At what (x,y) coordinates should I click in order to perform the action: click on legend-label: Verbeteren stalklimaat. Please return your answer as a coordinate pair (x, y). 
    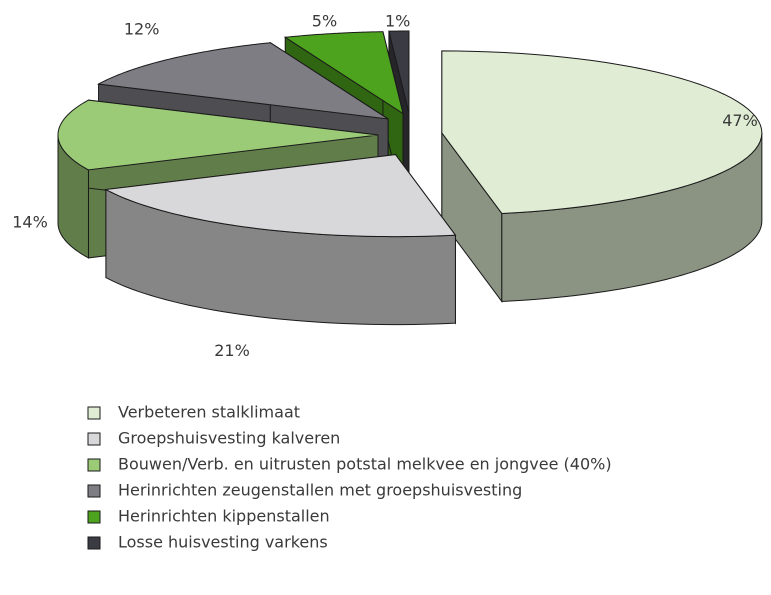
    Looking at the image, I should click on (209, 412).